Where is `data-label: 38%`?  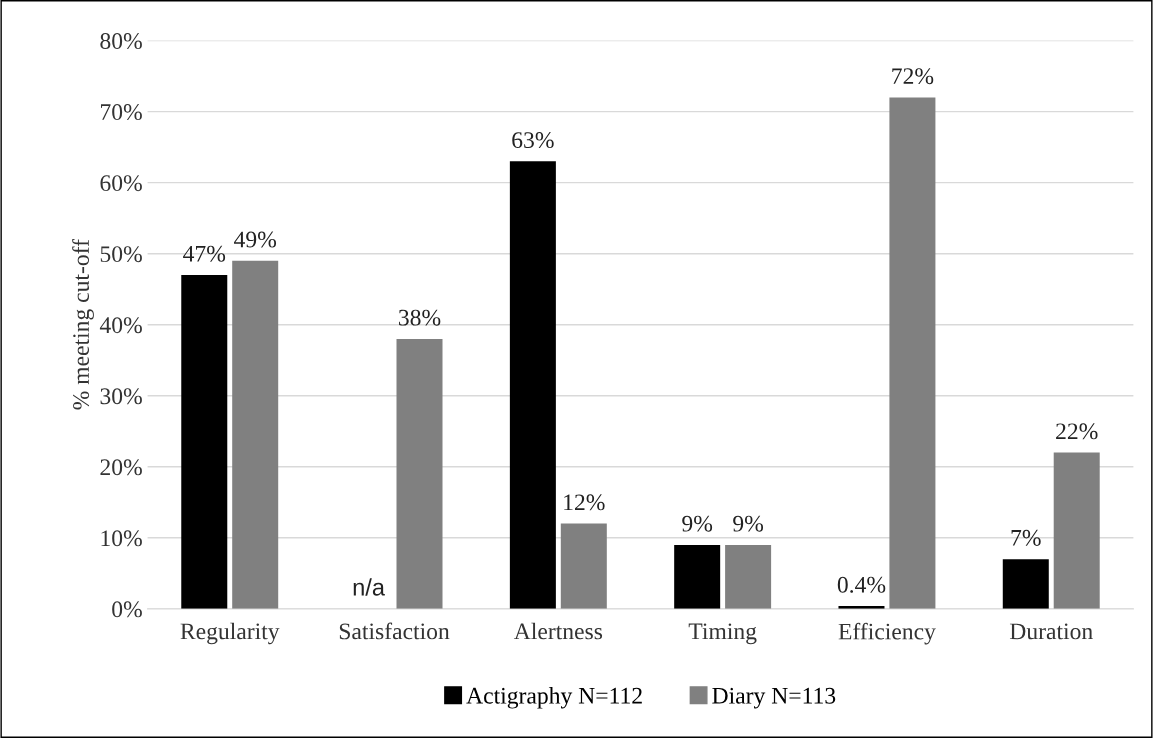
data-label: 38% is located at coordinates (419, 317).